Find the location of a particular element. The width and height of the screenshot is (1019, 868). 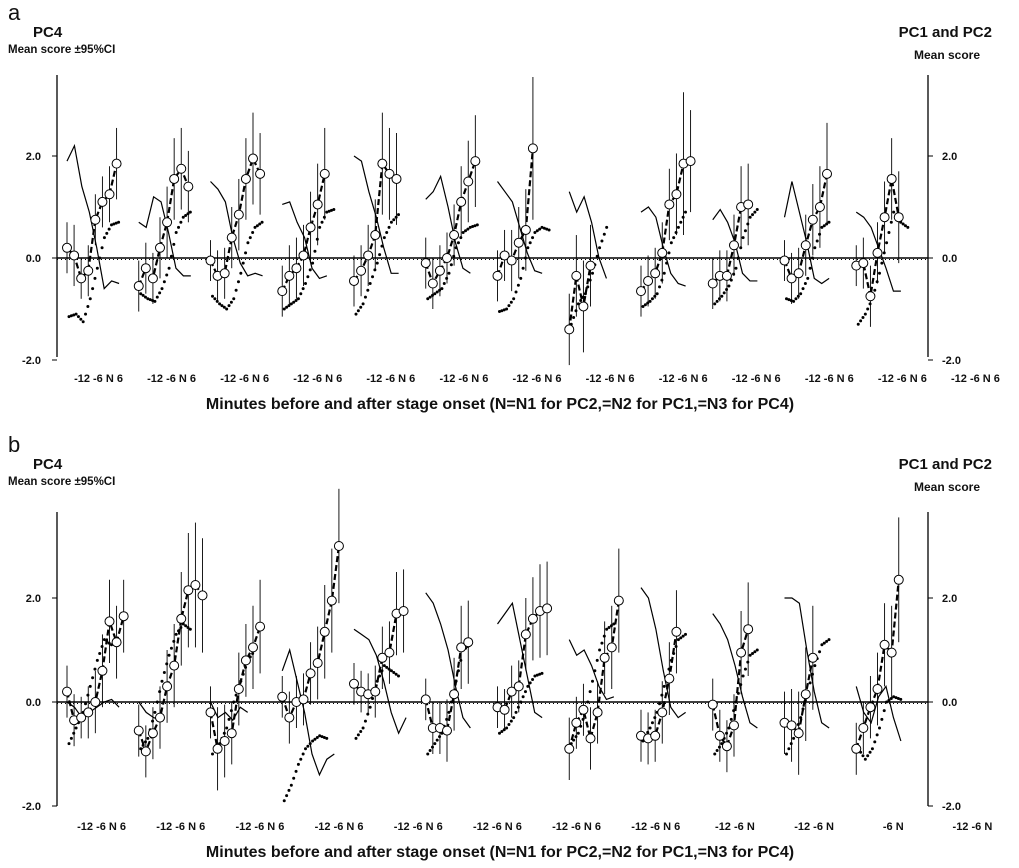

panel-a-y2tick-label: -2.0 is located at coordinates (951, 361).